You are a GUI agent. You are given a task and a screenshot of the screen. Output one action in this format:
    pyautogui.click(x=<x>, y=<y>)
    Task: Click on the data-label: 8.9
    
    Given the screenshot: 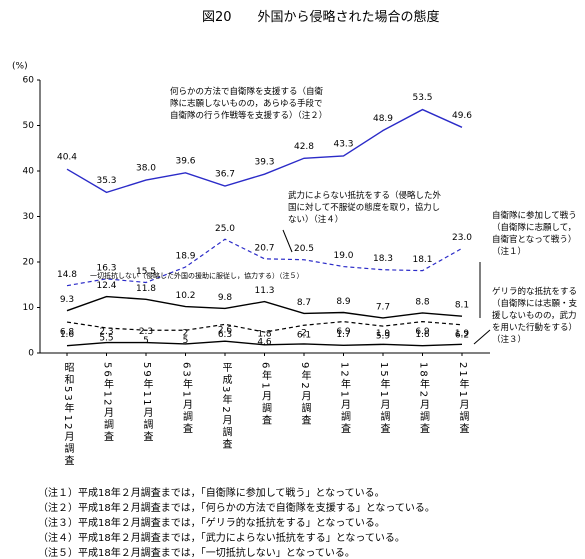 What is the action you would take?
    pyautogui.click(x=343, y=302)
    